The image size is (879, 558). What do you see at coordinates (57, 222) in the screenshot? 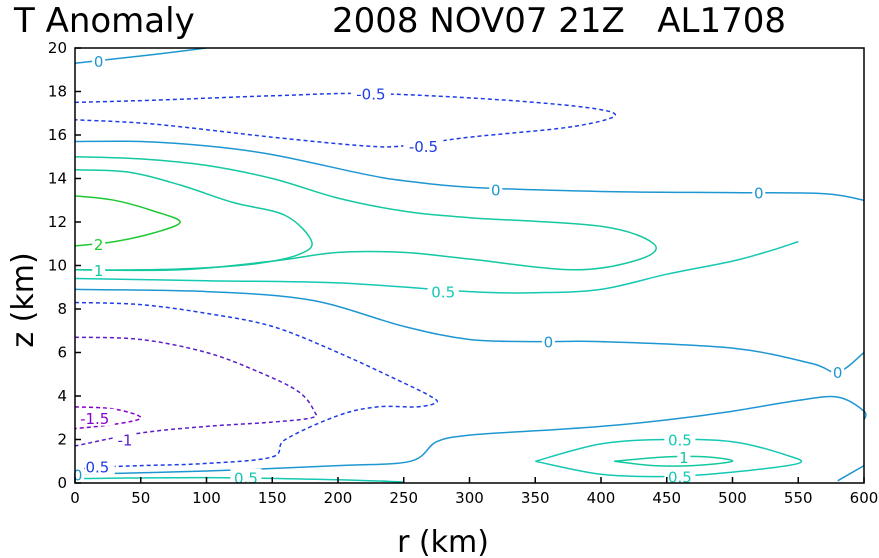
I see `y-tick-label: 12` at bounding box center [57, 222].